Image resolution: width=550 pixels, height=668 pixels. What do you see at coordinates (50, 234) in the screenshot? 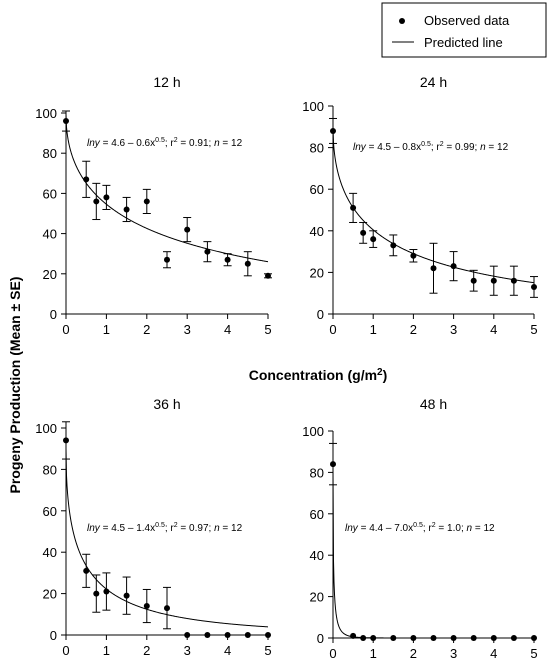
I see `y-tick-label-12h: 40` at bounding box center [50, 234].